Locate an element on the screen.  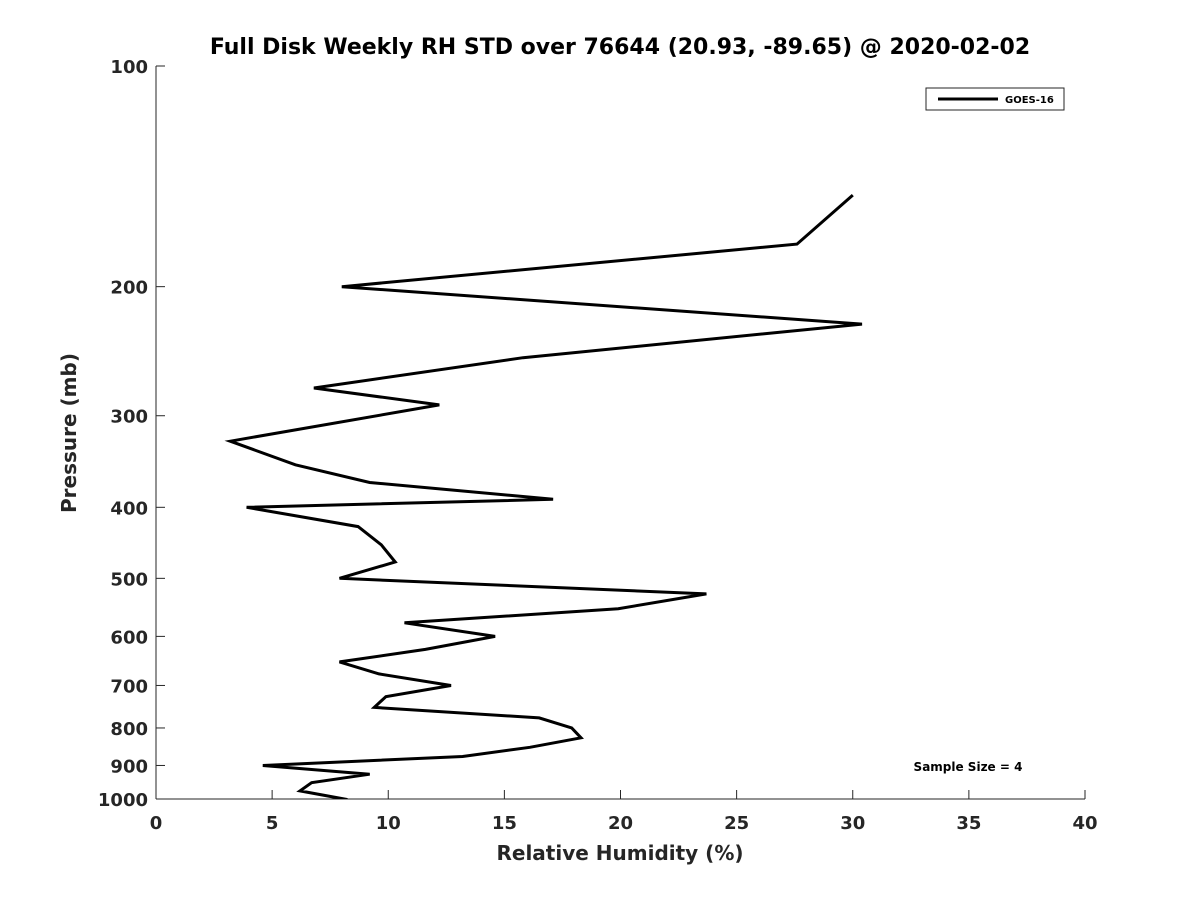
y-axis-ticks: 100 200 300 400 500 600 700 800 900 1000 is located at coordinates (131, 434).